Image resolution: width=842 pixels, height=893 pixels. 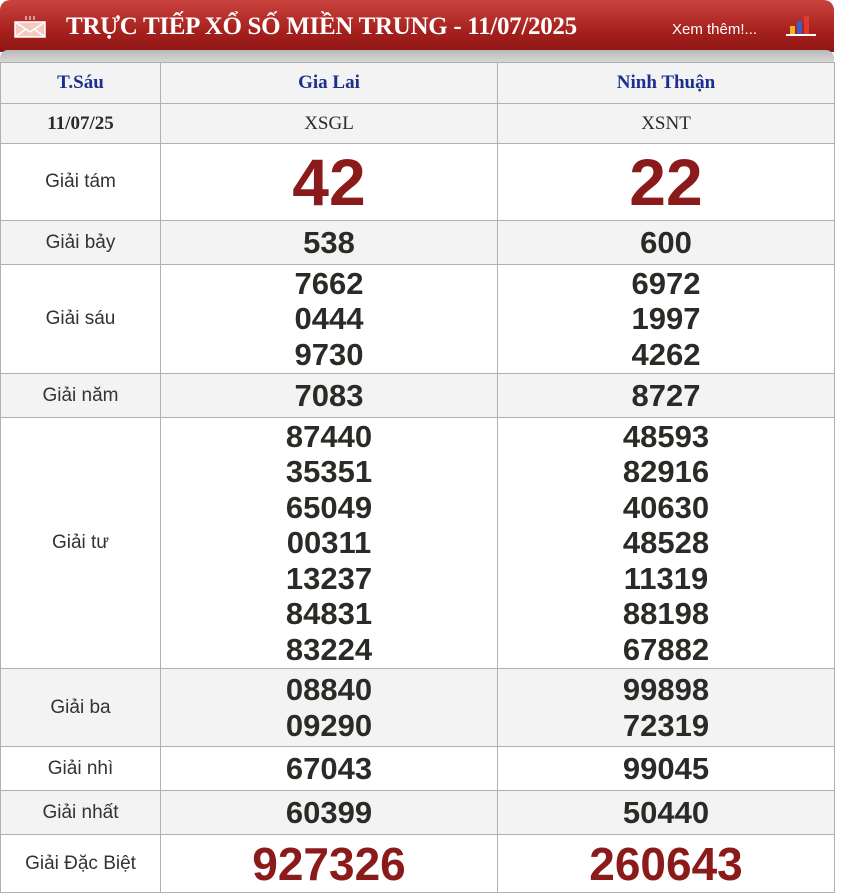 I want to click on prize-number: 72319, so click(x=666, y=725).